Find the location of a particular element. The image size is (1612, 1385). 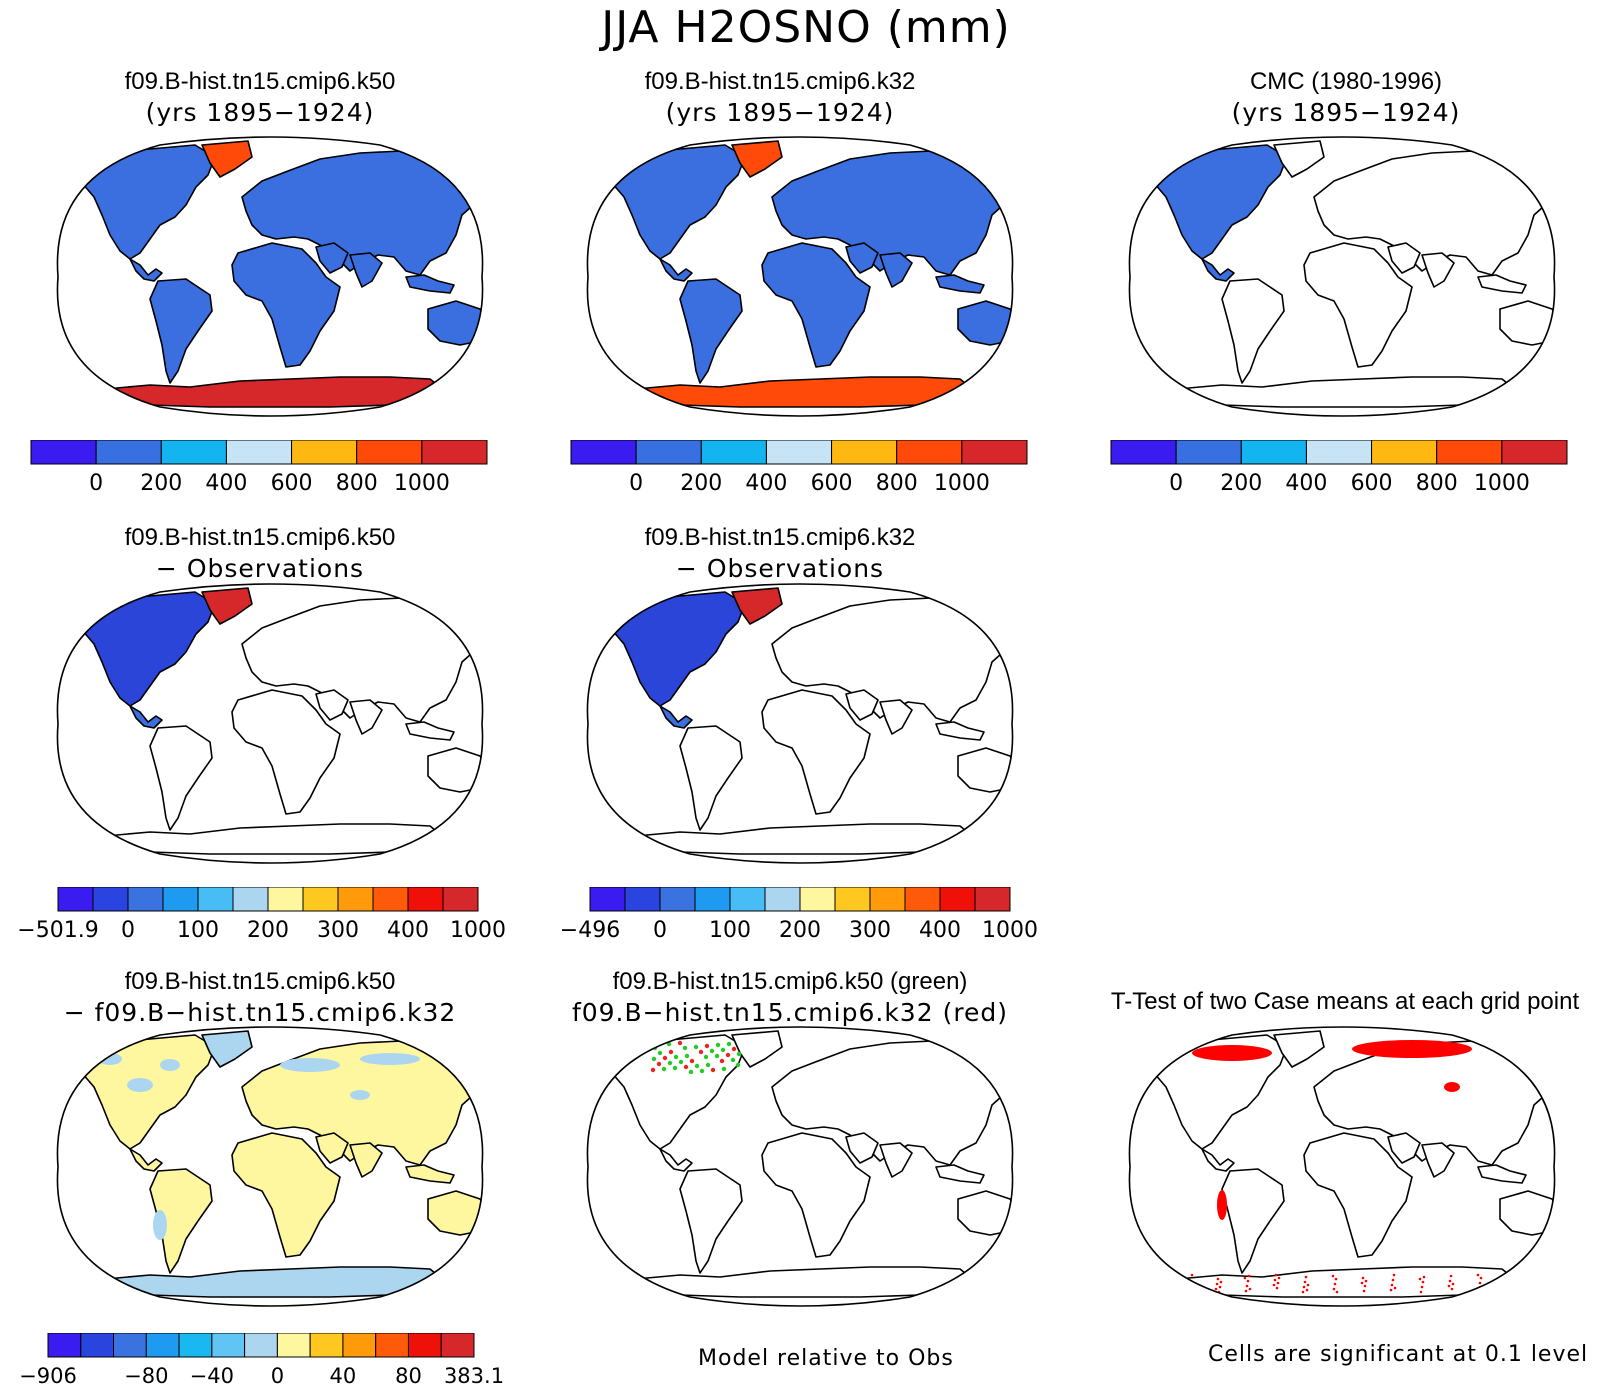

colorbar-tick-label: 40 is located at coordinates (343, 1374).